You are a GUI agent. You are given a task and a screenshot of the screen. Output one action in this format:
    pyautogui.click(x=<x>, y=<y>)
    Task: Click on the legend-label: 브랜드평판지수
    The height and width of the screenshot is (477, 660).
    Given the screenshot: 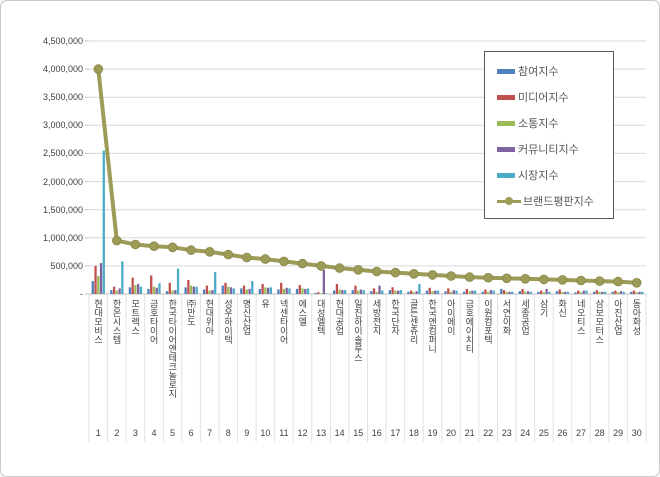 What is the action you would take?
    pyautogui.click(x=558, y=202)
    